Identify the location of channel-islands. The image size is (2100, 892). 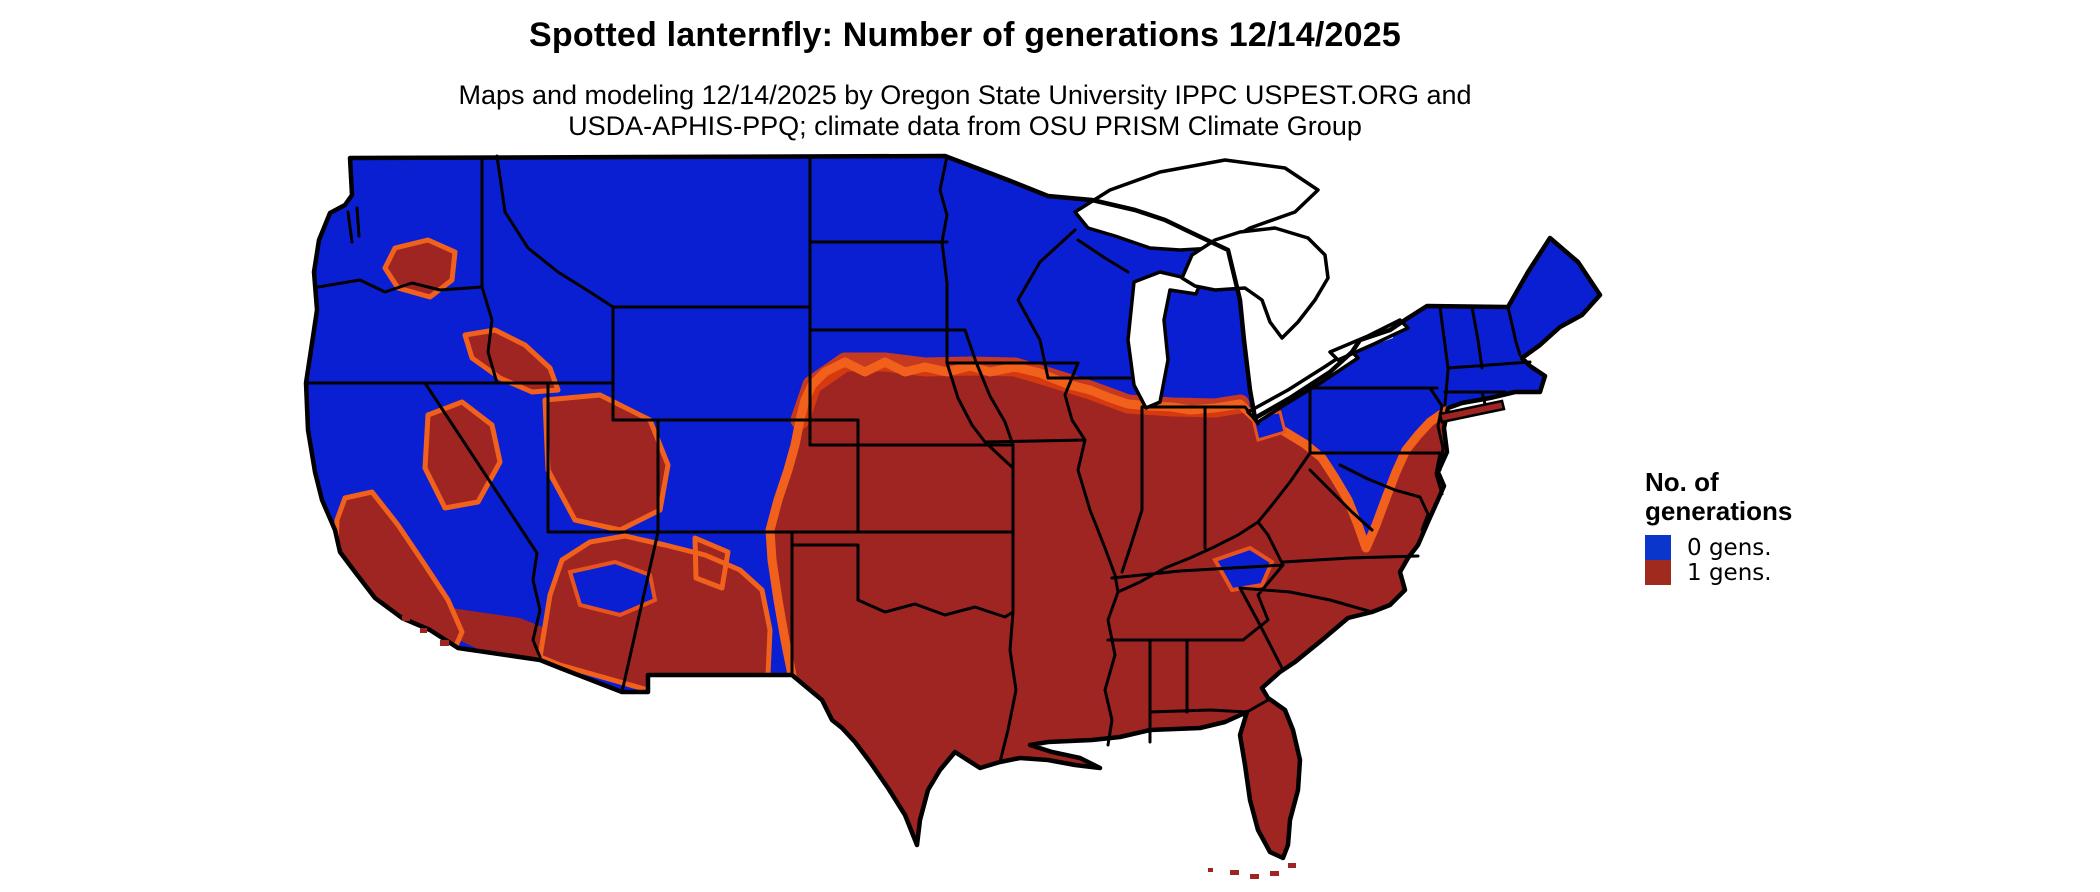
(425, 631).